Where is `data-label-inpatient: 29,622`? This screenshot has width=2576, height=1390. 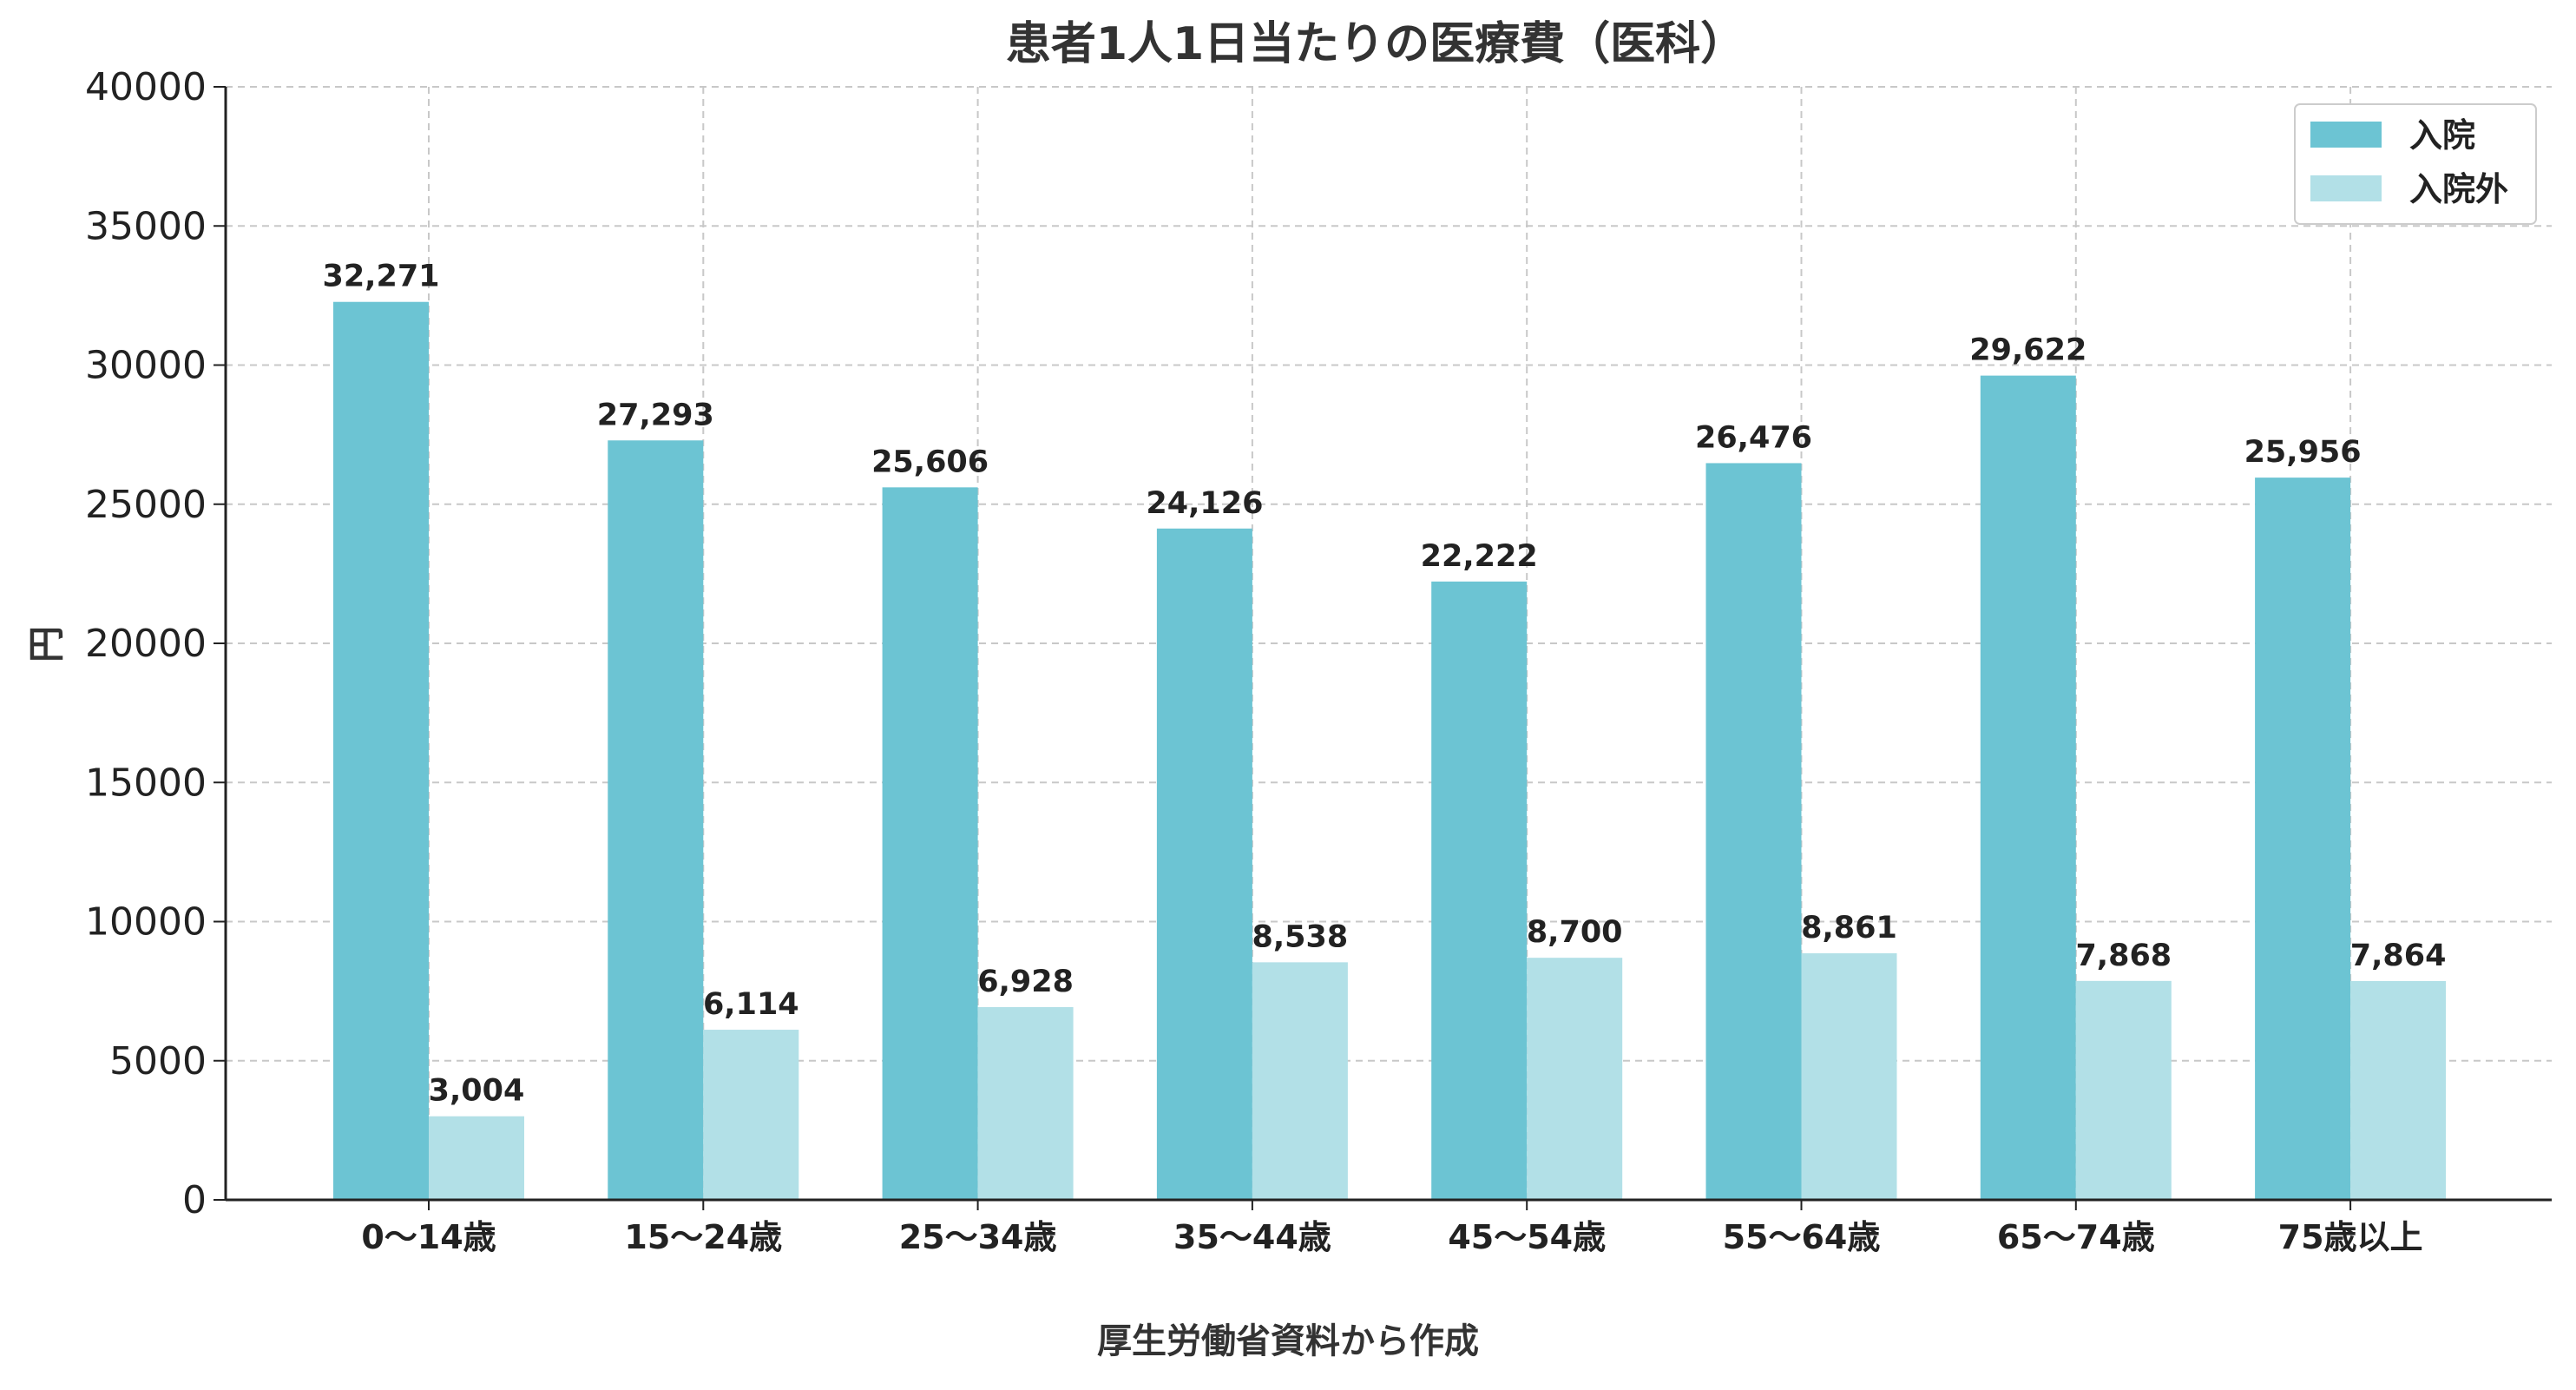
data-label-inpatient: 29,622 is located at coordinates (2027, 350).